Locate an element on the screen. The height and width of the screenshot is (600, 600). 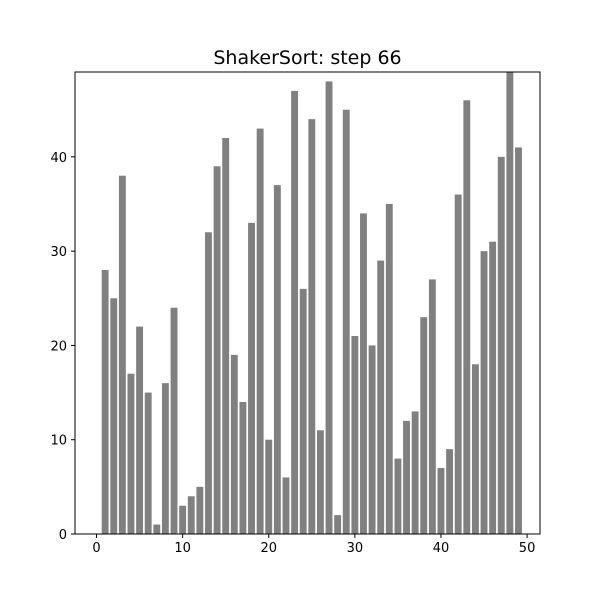
x-tick-label: 0 is located at coordinates (96, 548).